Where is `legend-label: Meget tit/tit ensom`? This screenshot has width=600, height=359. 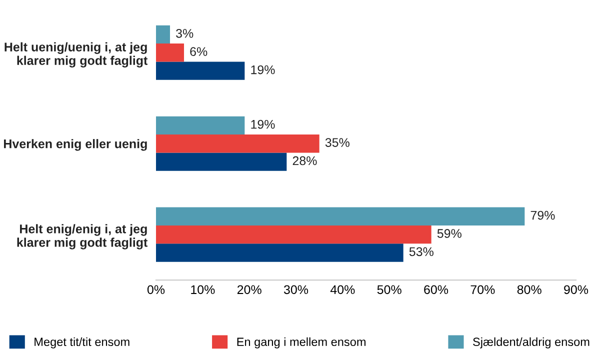
legend-label: Meget tit/tit ensom is located at coordinates (82, 342).